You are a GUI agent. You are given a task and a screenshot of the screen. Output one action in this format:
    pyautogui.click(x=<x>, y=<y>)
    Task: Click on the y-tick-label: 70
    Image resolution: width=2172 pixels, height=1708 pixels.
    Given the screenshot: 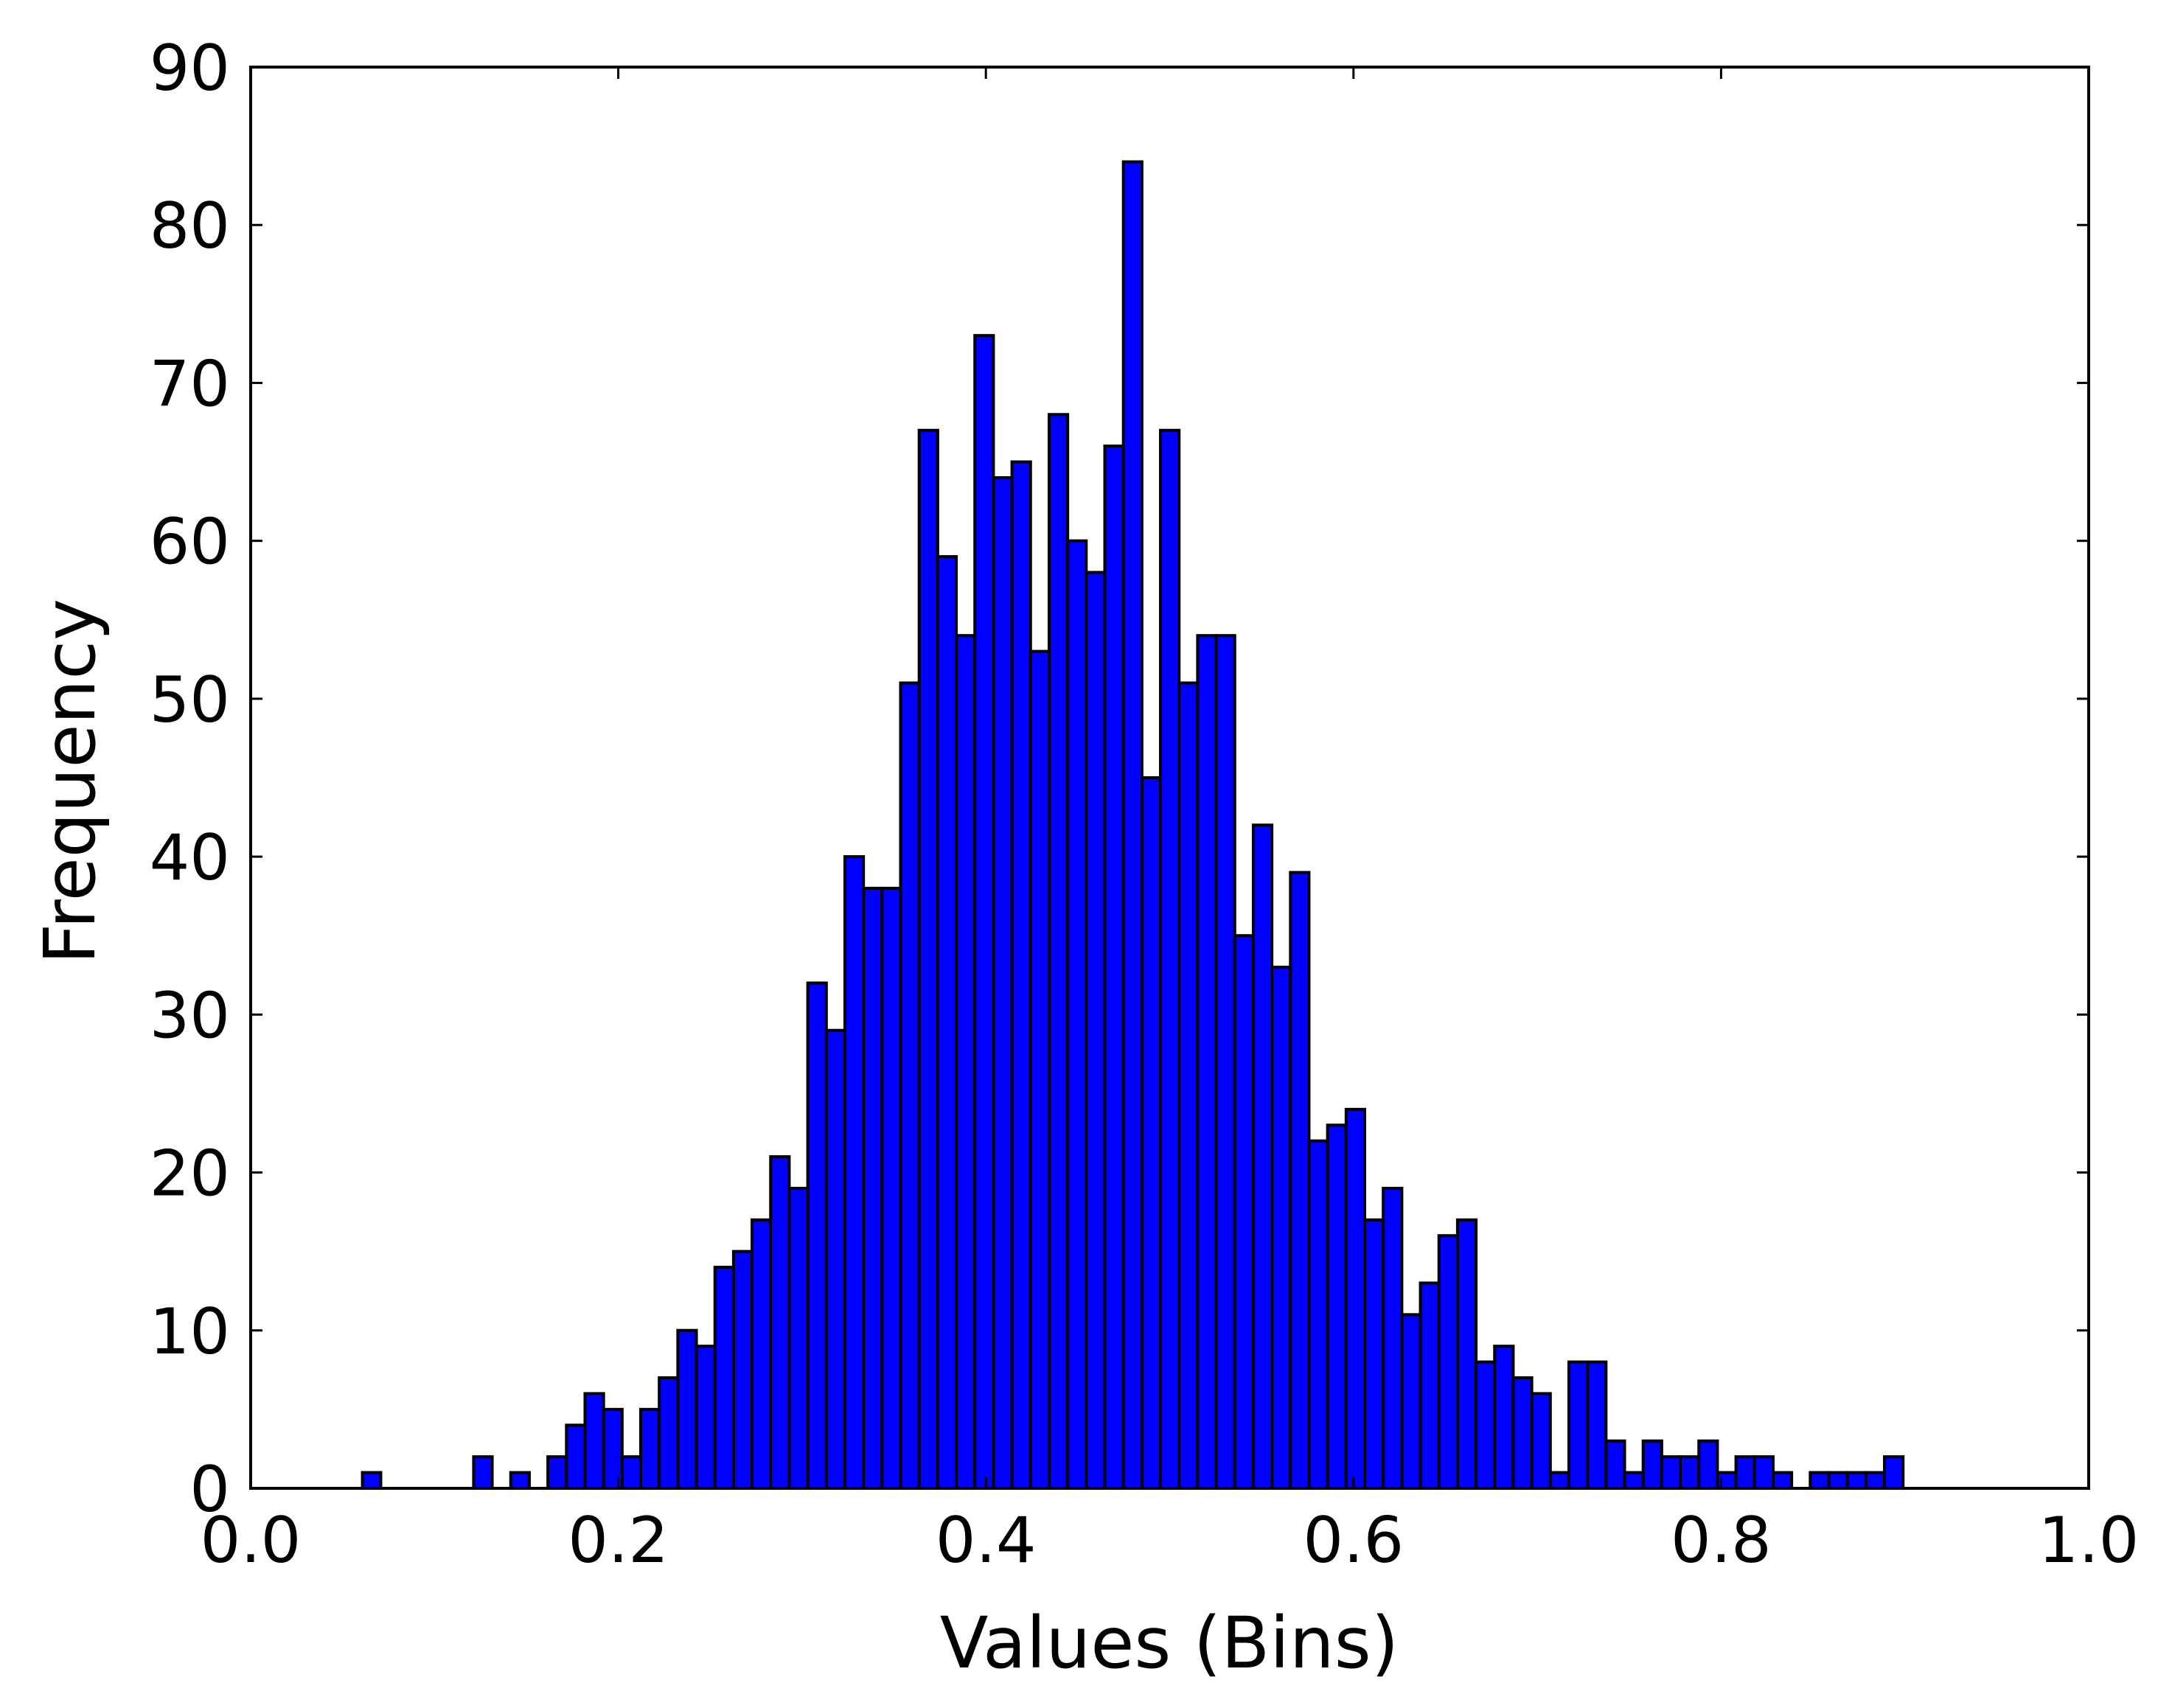 What is the action you would take?
    pyautogui.click(x=190, y=384)
    